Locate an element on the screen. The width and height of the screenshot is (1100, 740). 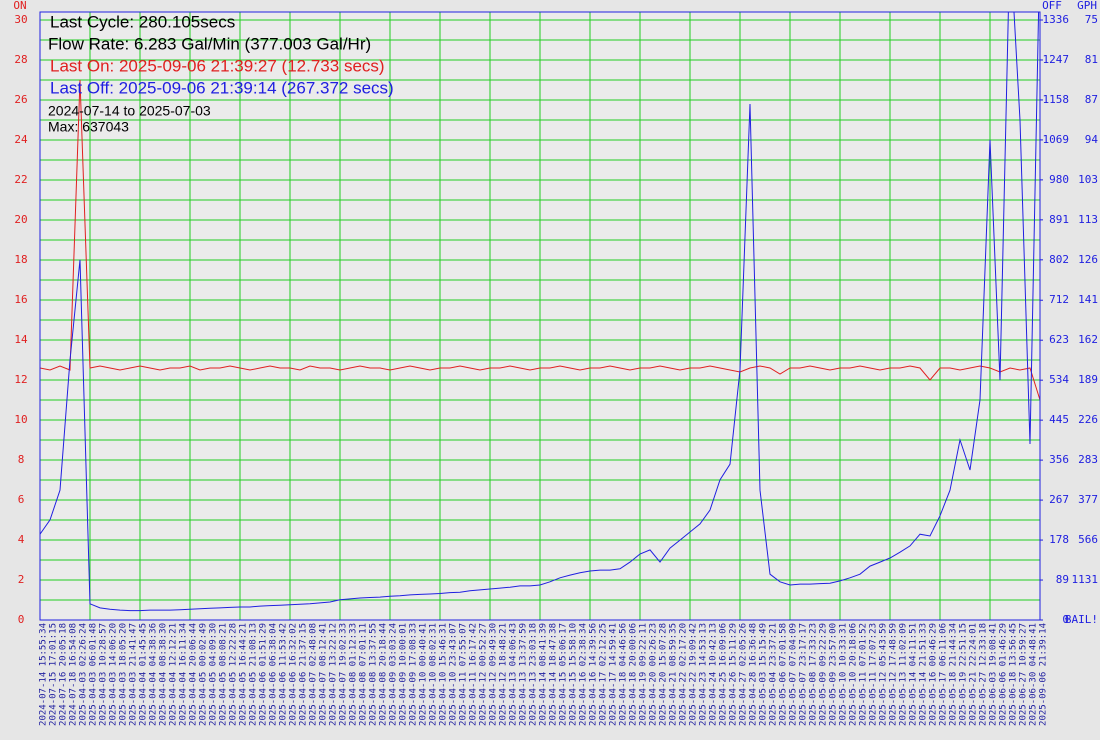
x-tick-label: 2025-04-22 19:09:42 is located at coordinates (694, 674).